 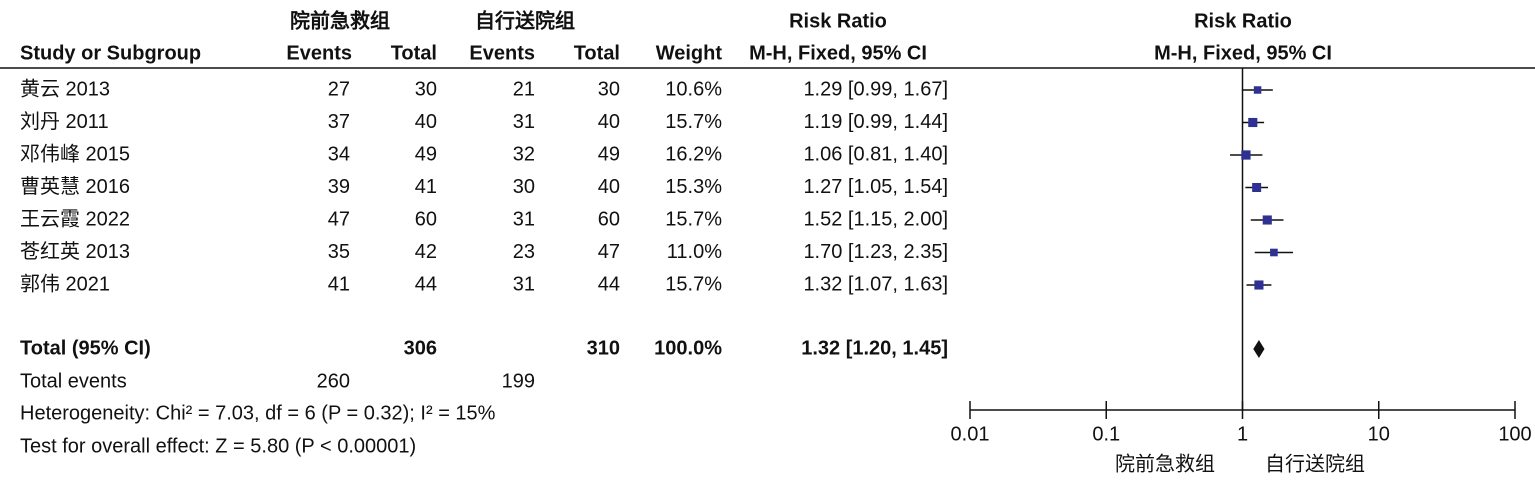 I want to click on total-name: Total (95% CI), so click(x=85, y=348).